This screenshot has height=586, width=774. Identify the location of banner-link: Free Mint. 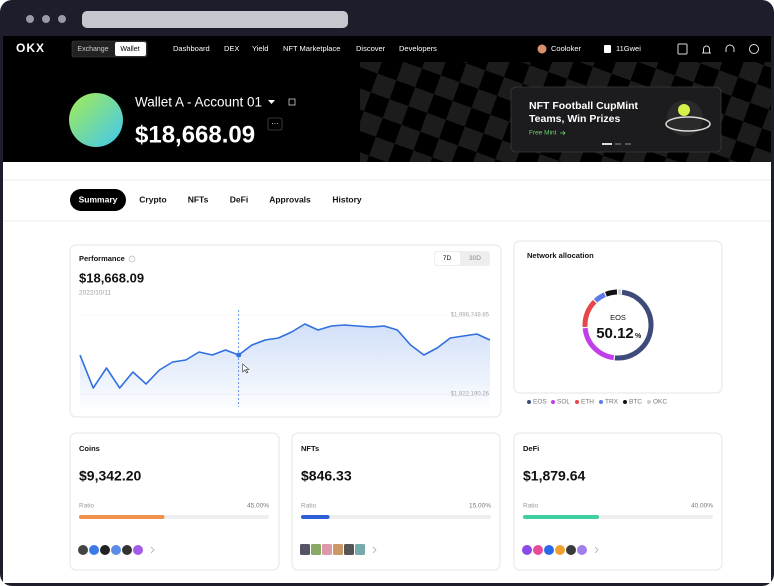
(543, 133).